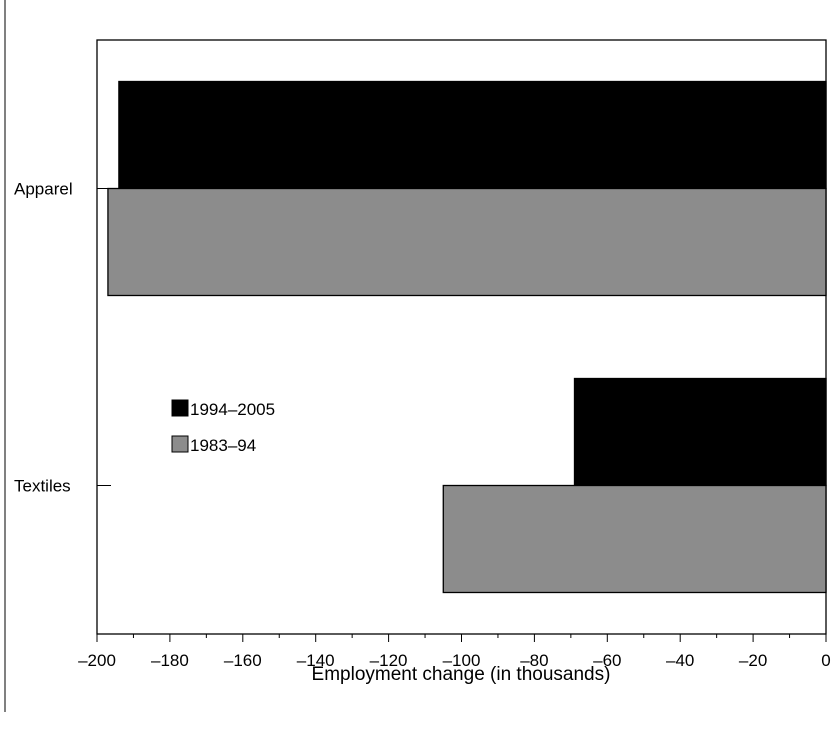 This screenshot has height=730, width=838. Describe the element at coordinates (389, 660) in the screenshot. I see `x-tick-label: –120` at that location.